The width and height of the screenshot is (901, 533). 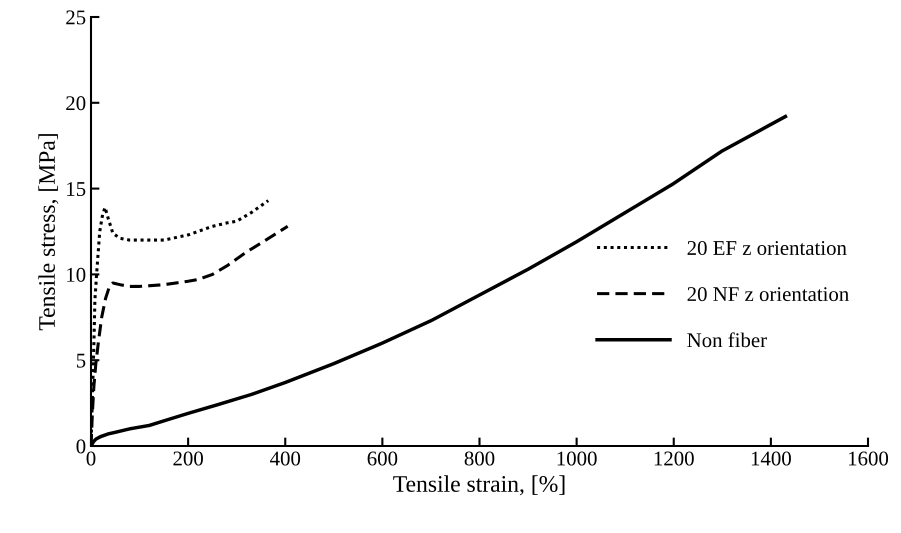 What do you see at coordinates (478, 485) in the screenshot?
I see `x-axis-title: Tensile strain, [%]` at bounding box center [478, 485].